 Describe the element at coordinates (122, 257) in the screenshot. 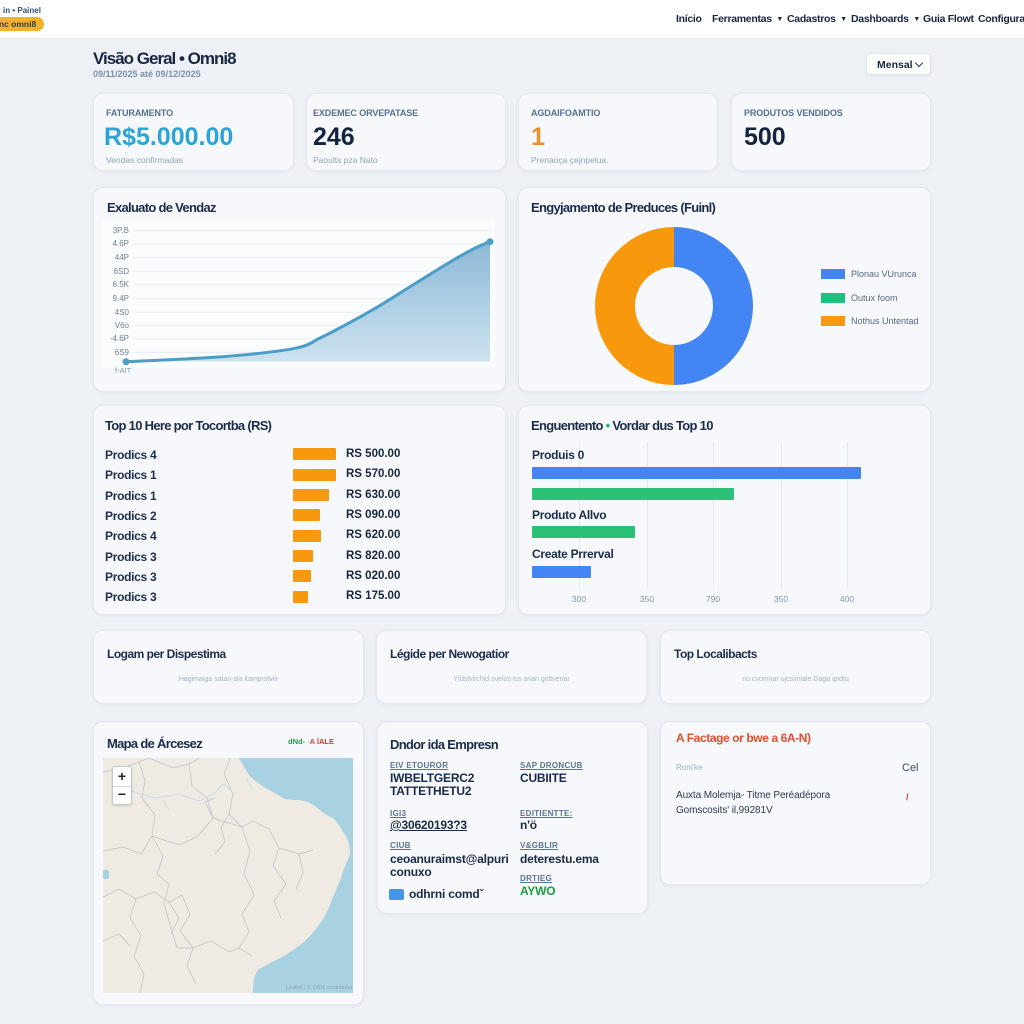

I see `svg-text: 44P` at that location.